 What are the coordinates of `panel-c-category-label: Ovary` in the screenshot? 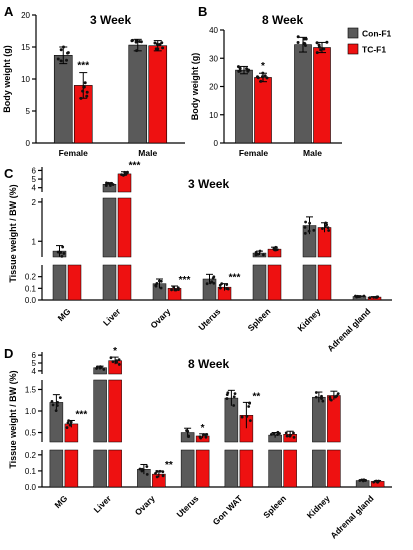 It's located at (160, 318).